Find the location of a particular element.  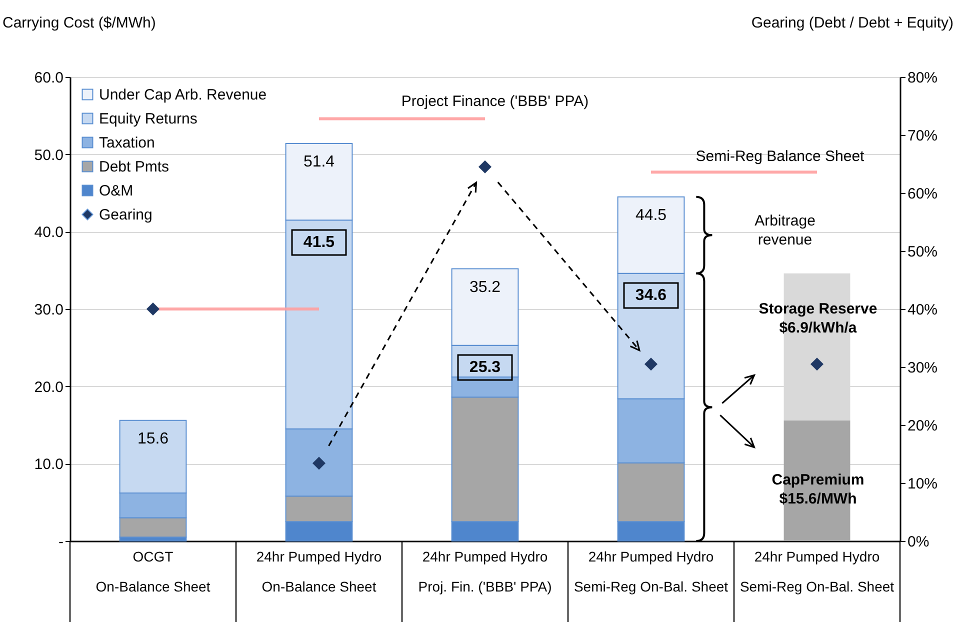

annotation: Semi-Reg Balance Sheet is located at coordinates (781, 156).